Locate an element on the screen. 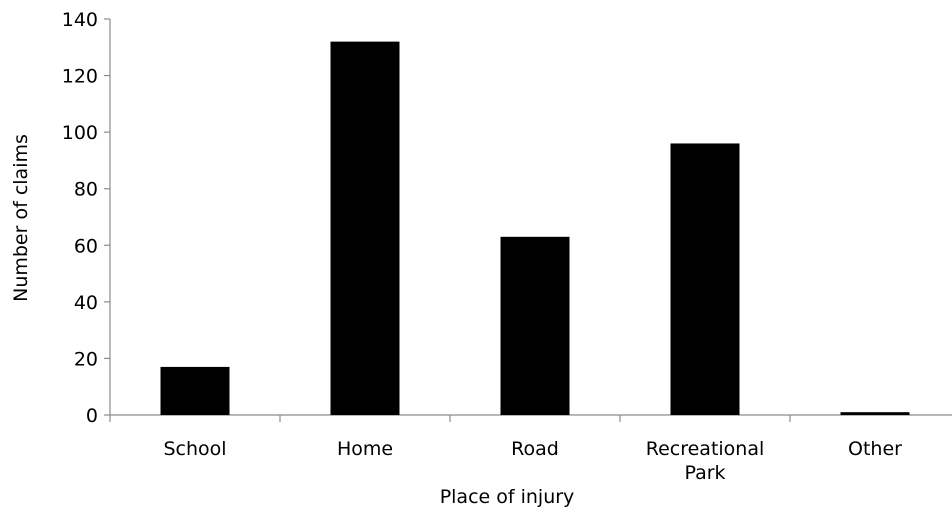  y-axis-title: Number of claims is located at coordinates (21, 218).